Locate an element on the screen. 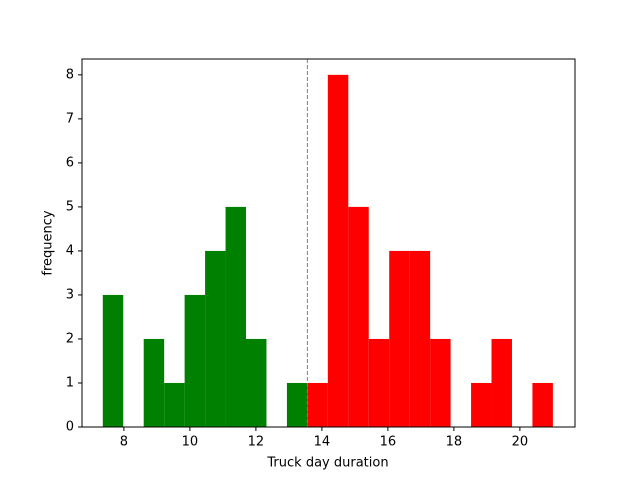  y-tick-label: 4 is located at coordinates (70, 250).